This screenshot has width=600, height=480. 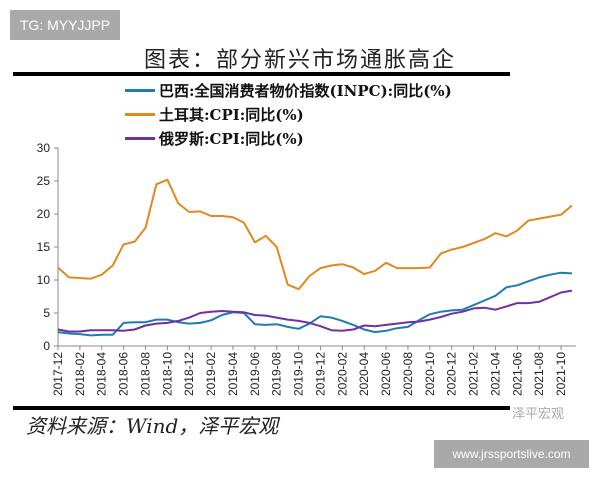 What do you see at coordinates (261, 408) in the screenshot?
I see `bottom-rule` at bounding box center [261, 408].